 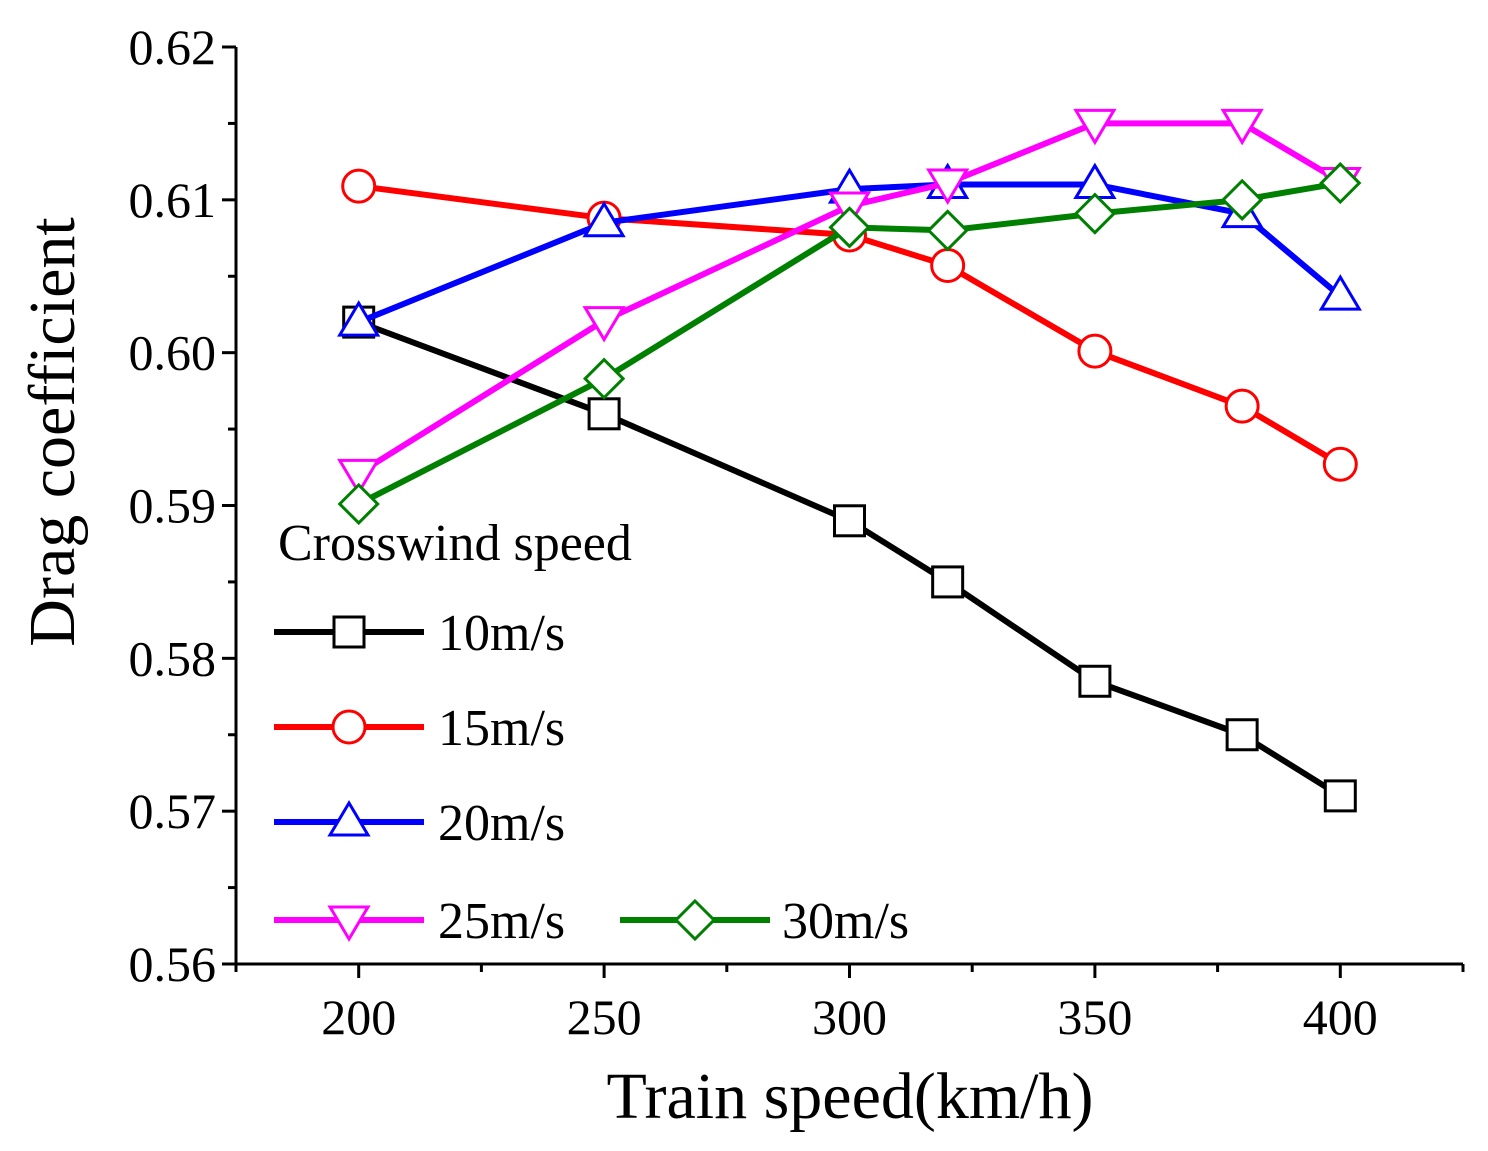 What do you see at coordinates (501, 921) in the screenshot?
I see `legend-label: 25m/s` at bounding box center [501, 921].